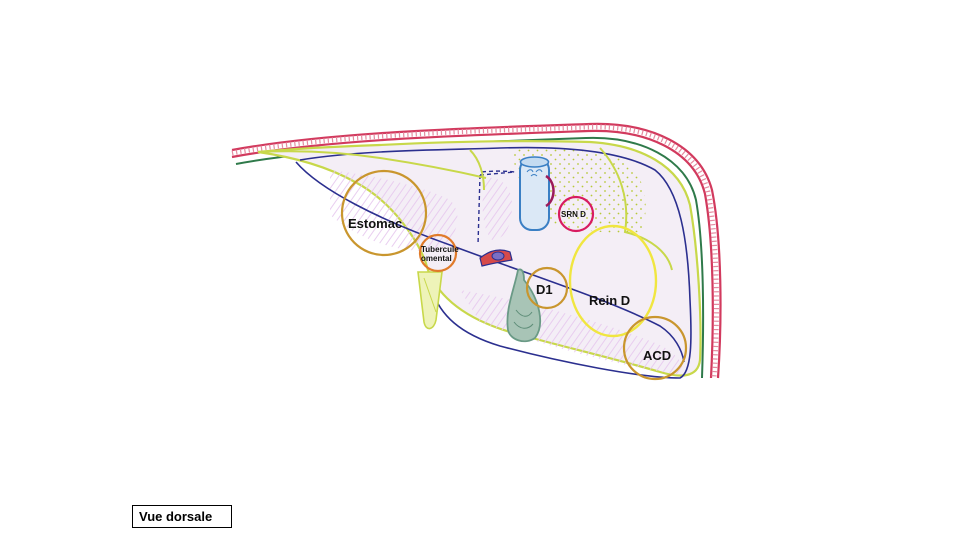 The width and height of the screenshot is (960, 540). What do you see at coordinates (534, 194) in the screenshot?
I see `inferior-vena-cava` at bounding box center [534, 194].